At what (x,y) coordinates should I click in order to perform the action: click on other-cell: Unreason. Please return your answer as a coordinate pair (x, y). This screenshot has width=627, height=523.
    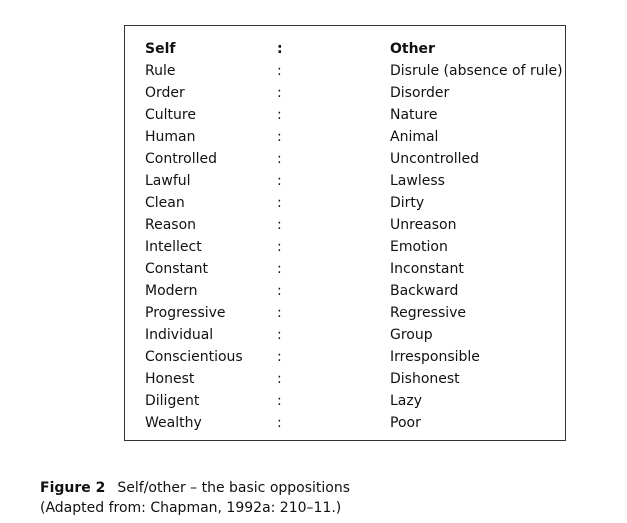
    Looking at the image, I should click on (423, 225).